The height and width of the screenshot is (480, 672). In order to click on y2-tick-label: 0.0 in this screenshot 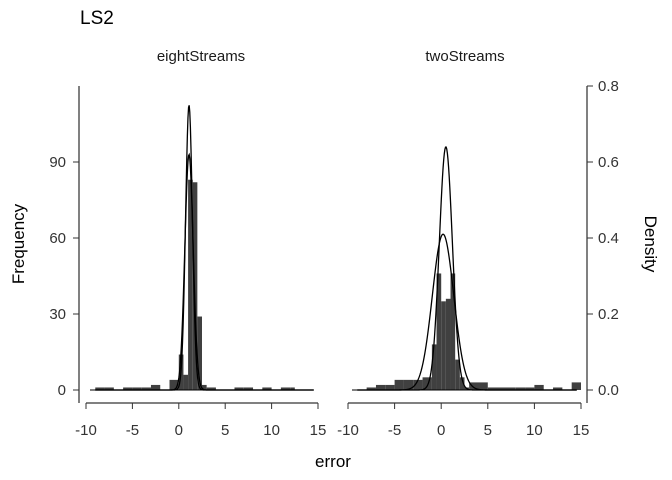, I will do `click(608, 390)`.